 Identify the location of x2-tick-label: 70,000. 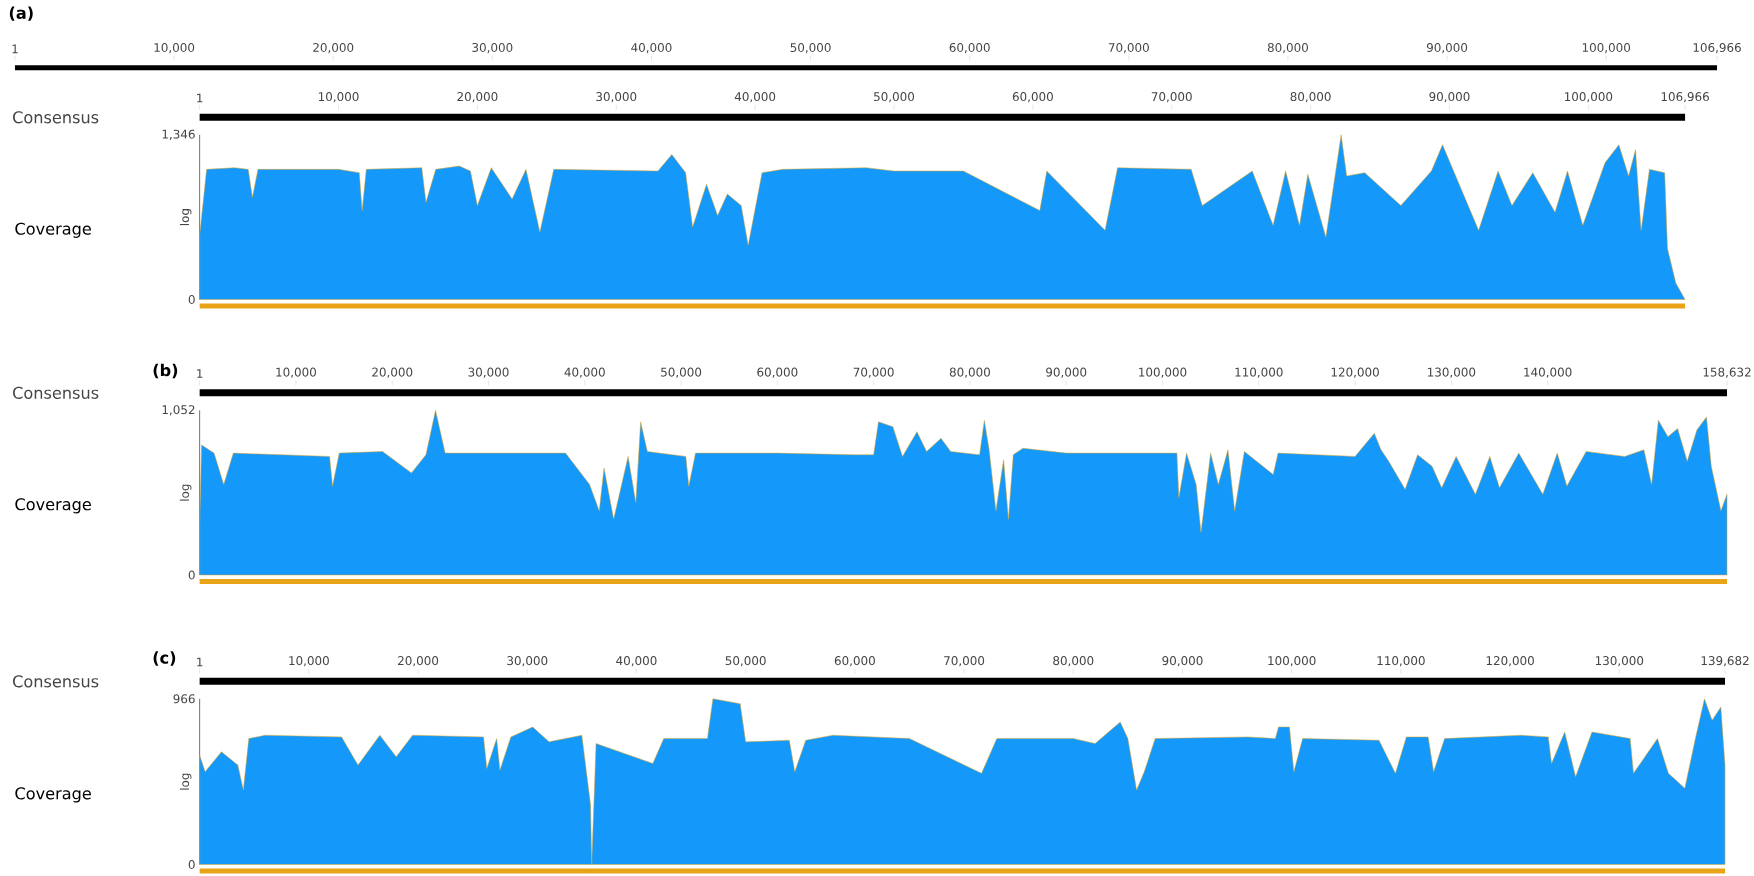
(1128, 47).